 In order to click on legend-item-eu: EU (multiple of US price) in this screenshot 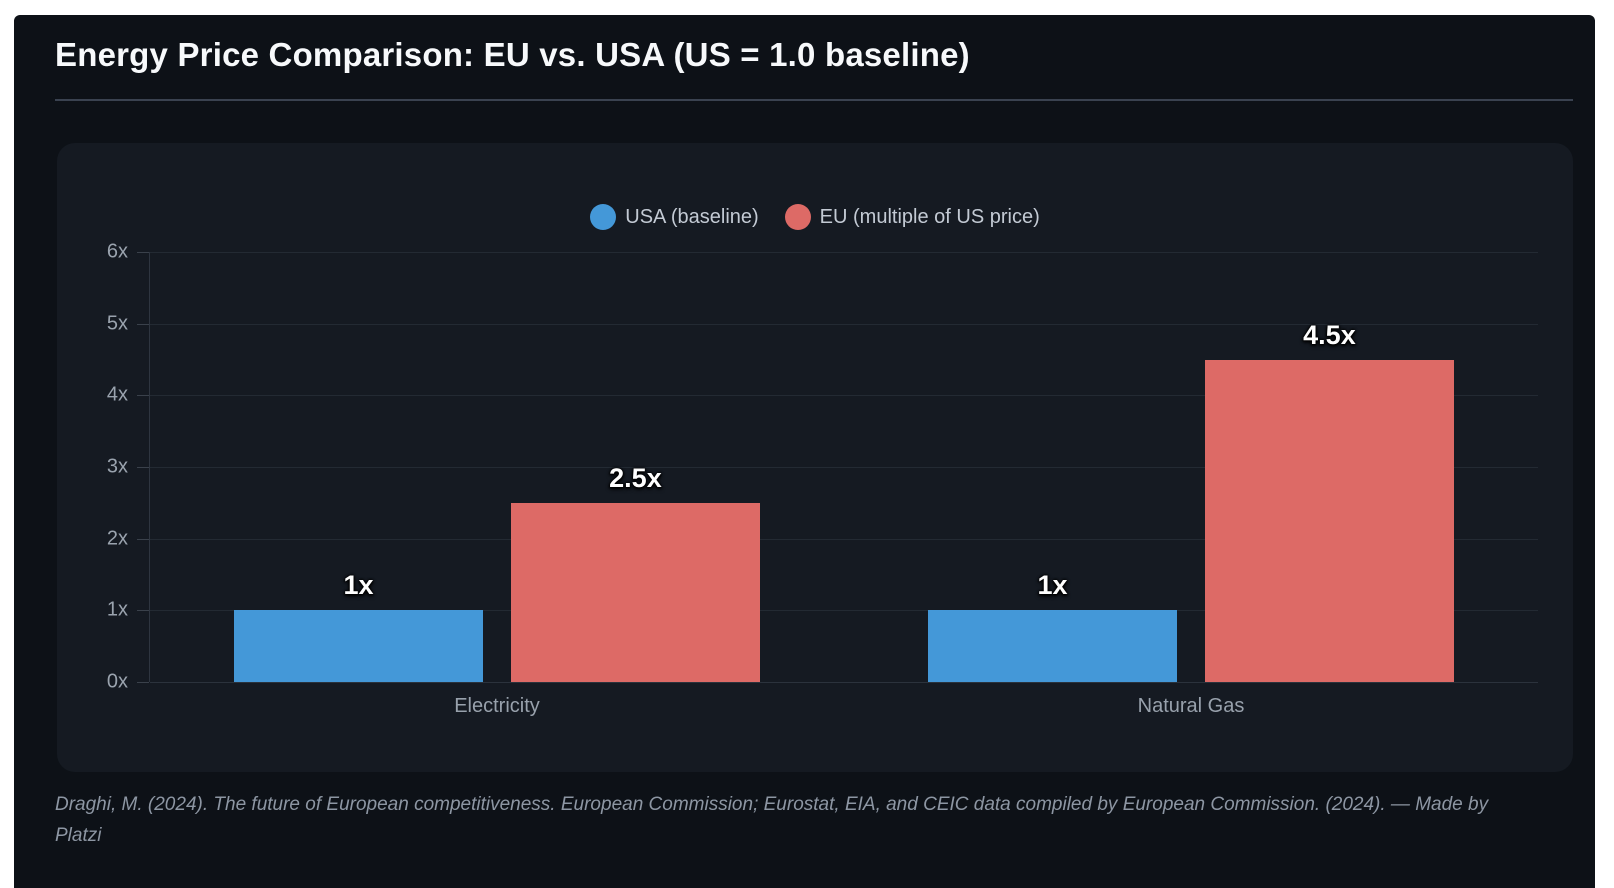, I will do `click(912, 217)`.